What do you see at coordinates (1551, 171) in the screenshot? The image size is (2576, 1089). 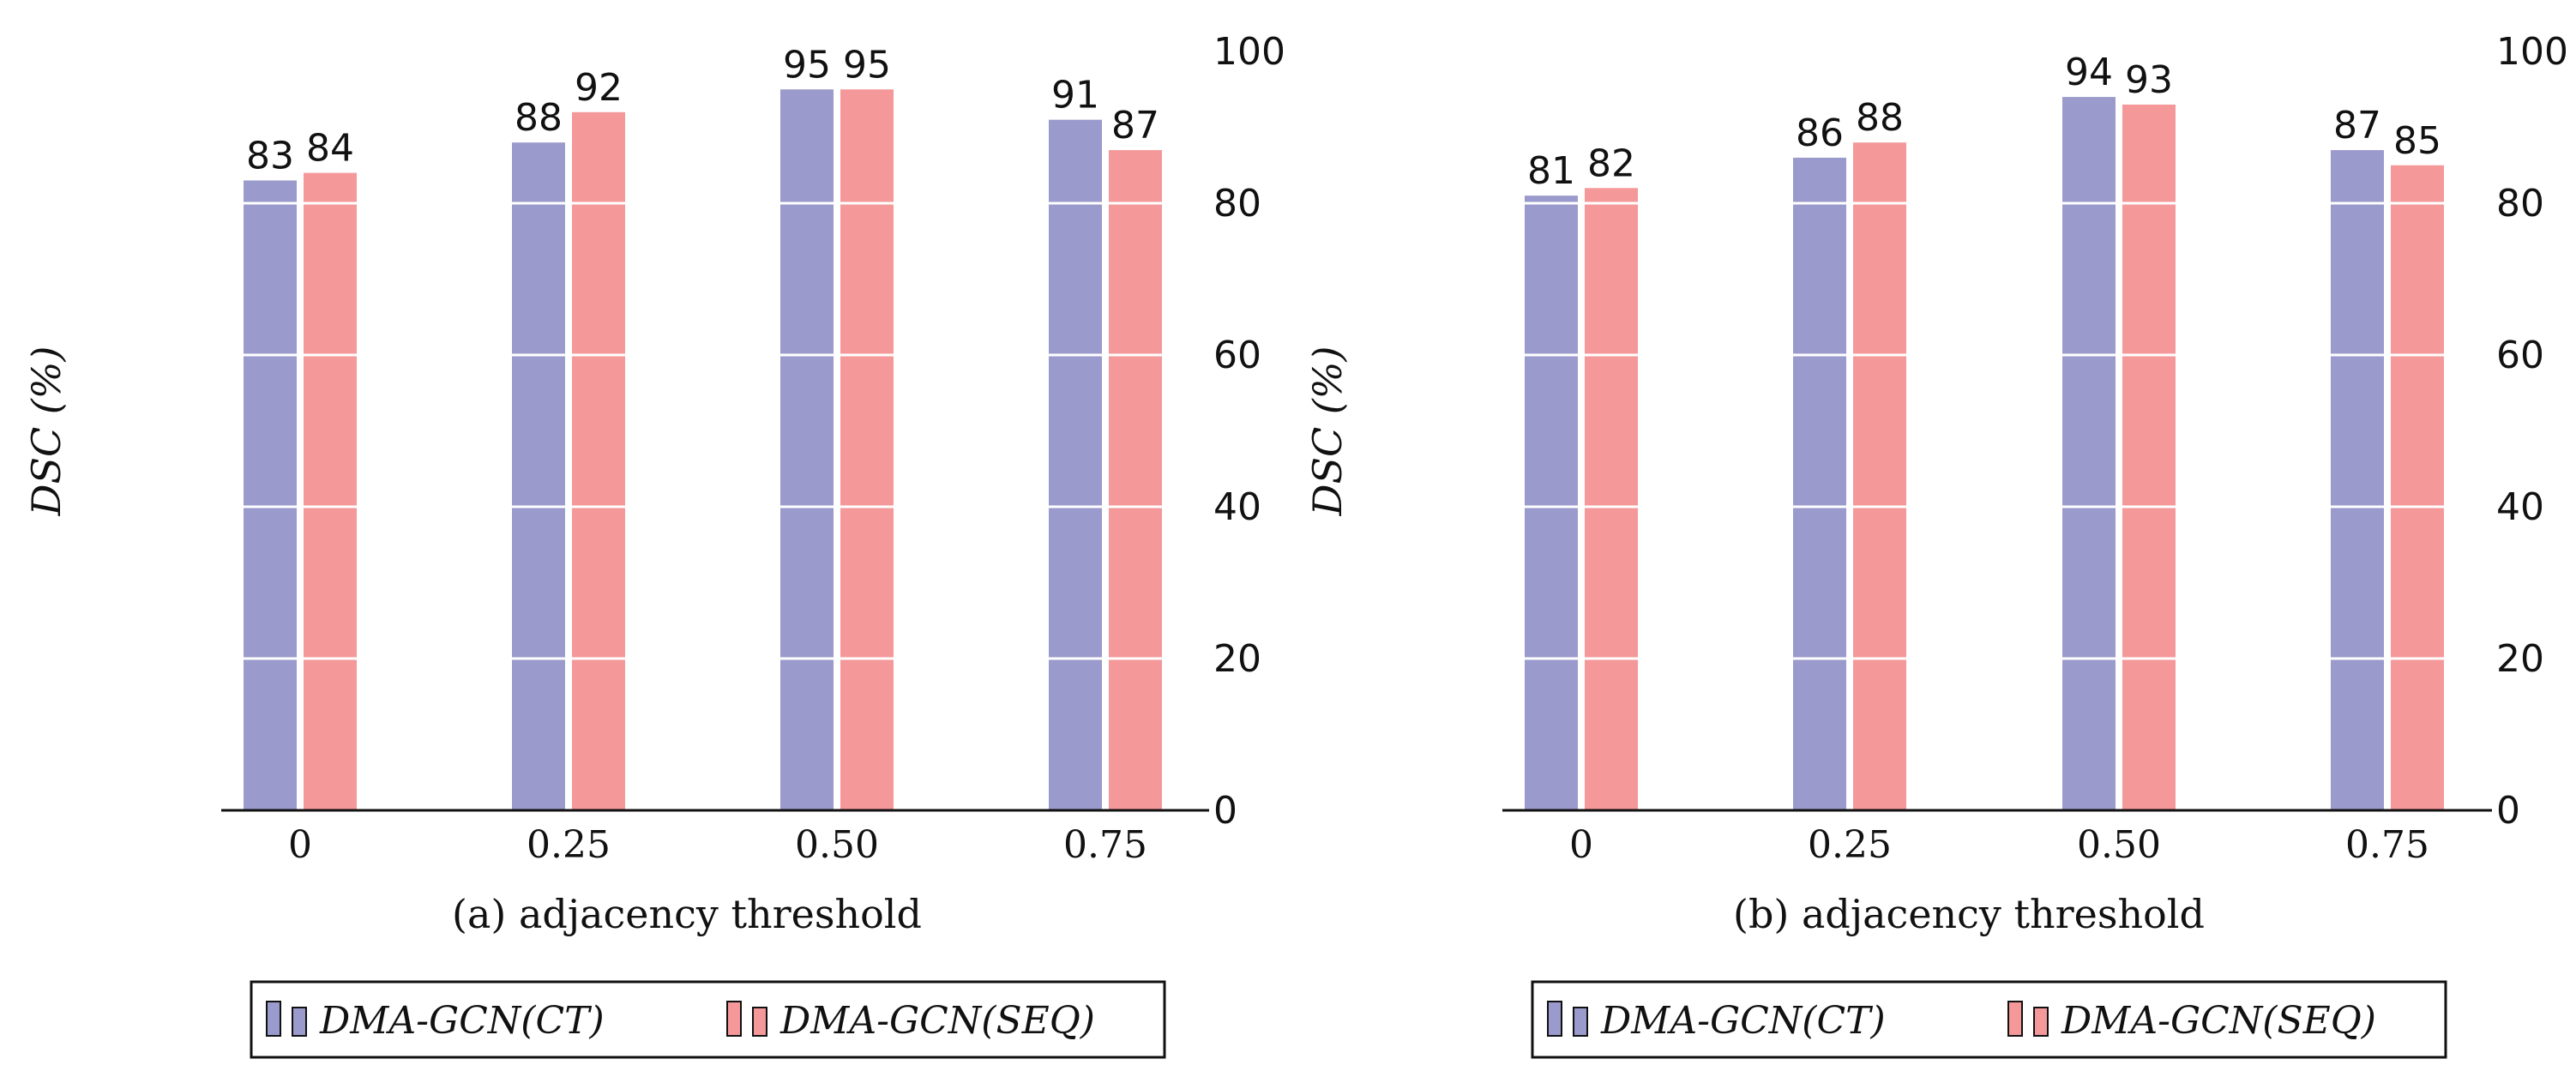 I see `data-label: 81` at bounding box center [1551, 171].